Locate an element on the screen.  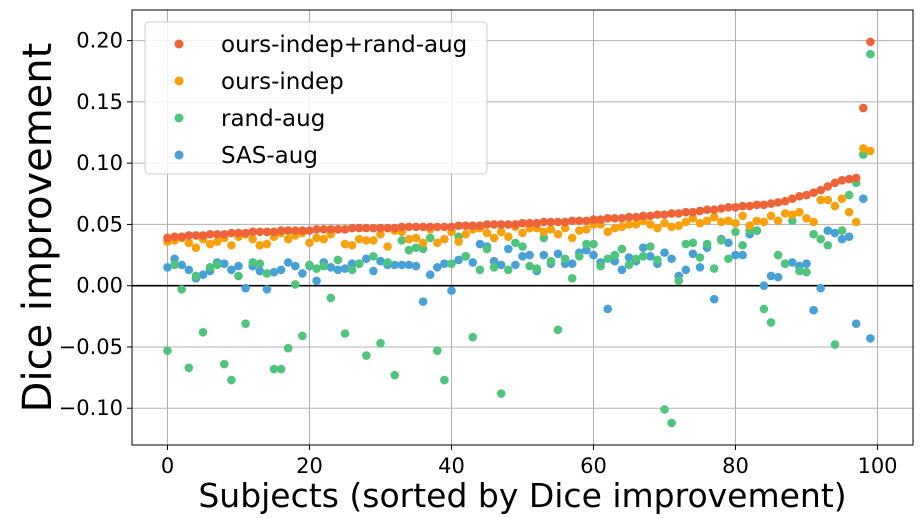
y-tick-label: 0.15 is located at coordinates (99, 102).